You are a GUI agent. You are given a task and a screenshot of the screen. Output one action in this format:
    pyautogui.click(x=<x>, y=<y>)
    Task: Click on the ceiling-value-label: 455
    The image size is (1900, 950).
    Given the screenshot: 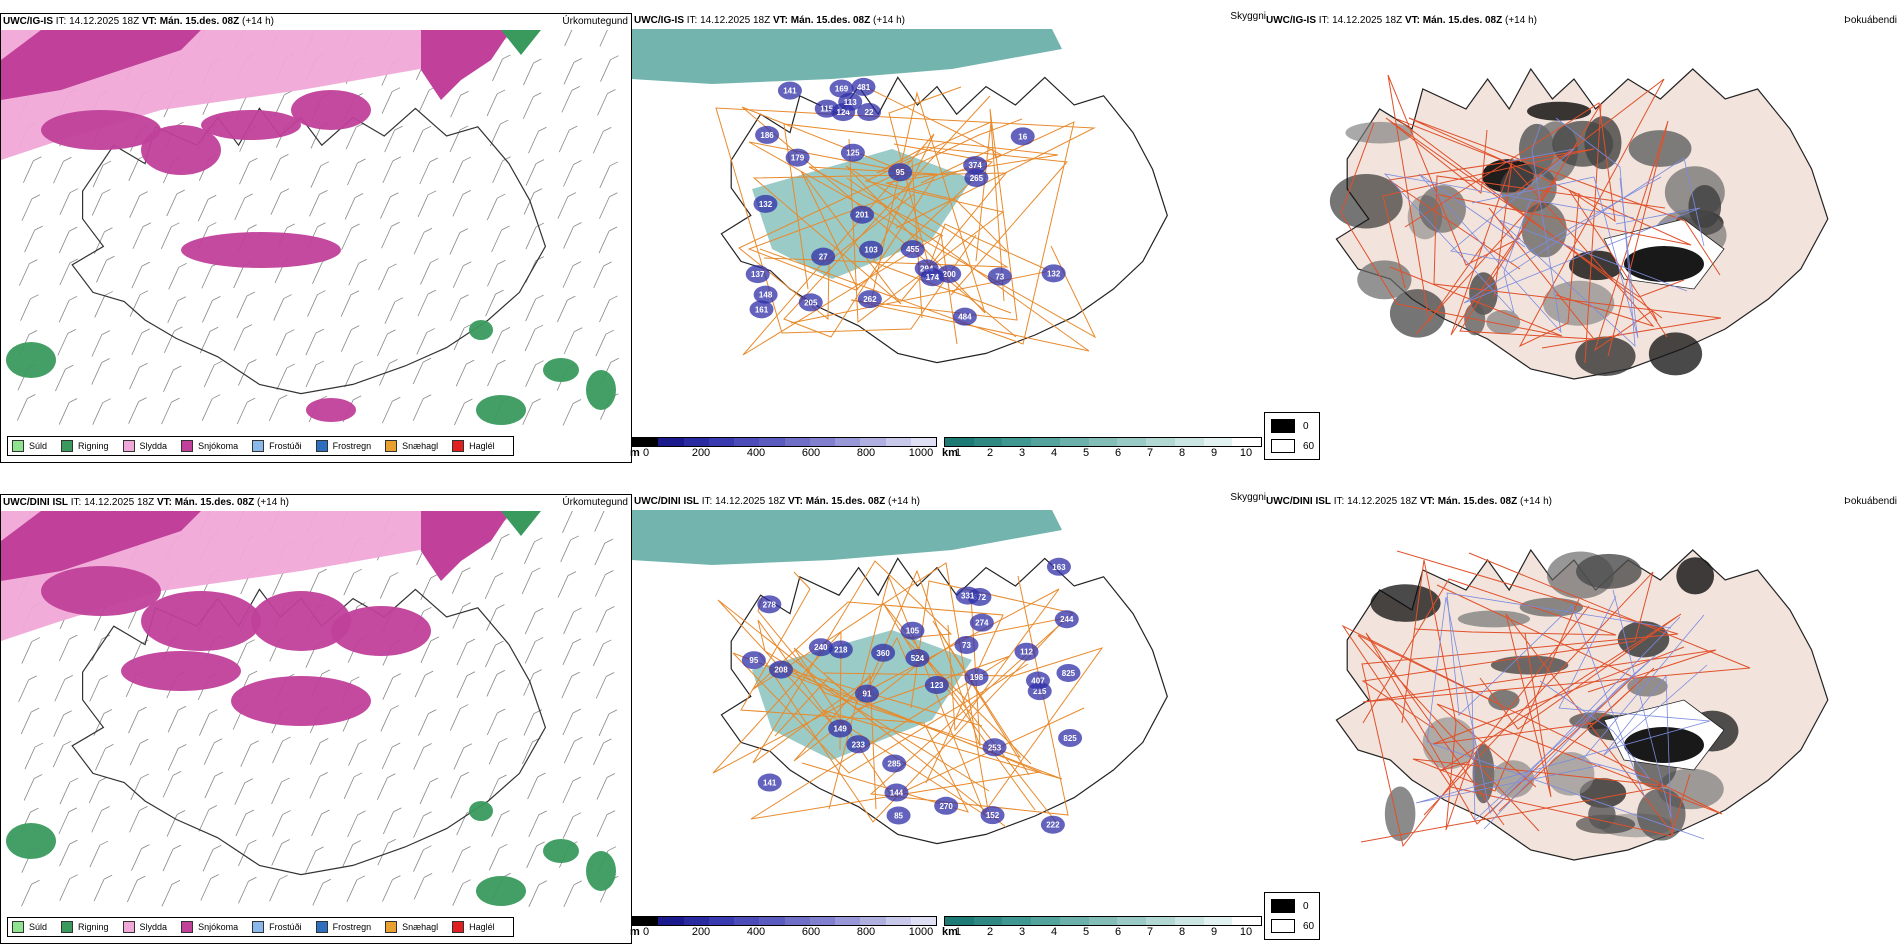 What is the action you would take?
    pyautogui.click(x=913, y=249)
    